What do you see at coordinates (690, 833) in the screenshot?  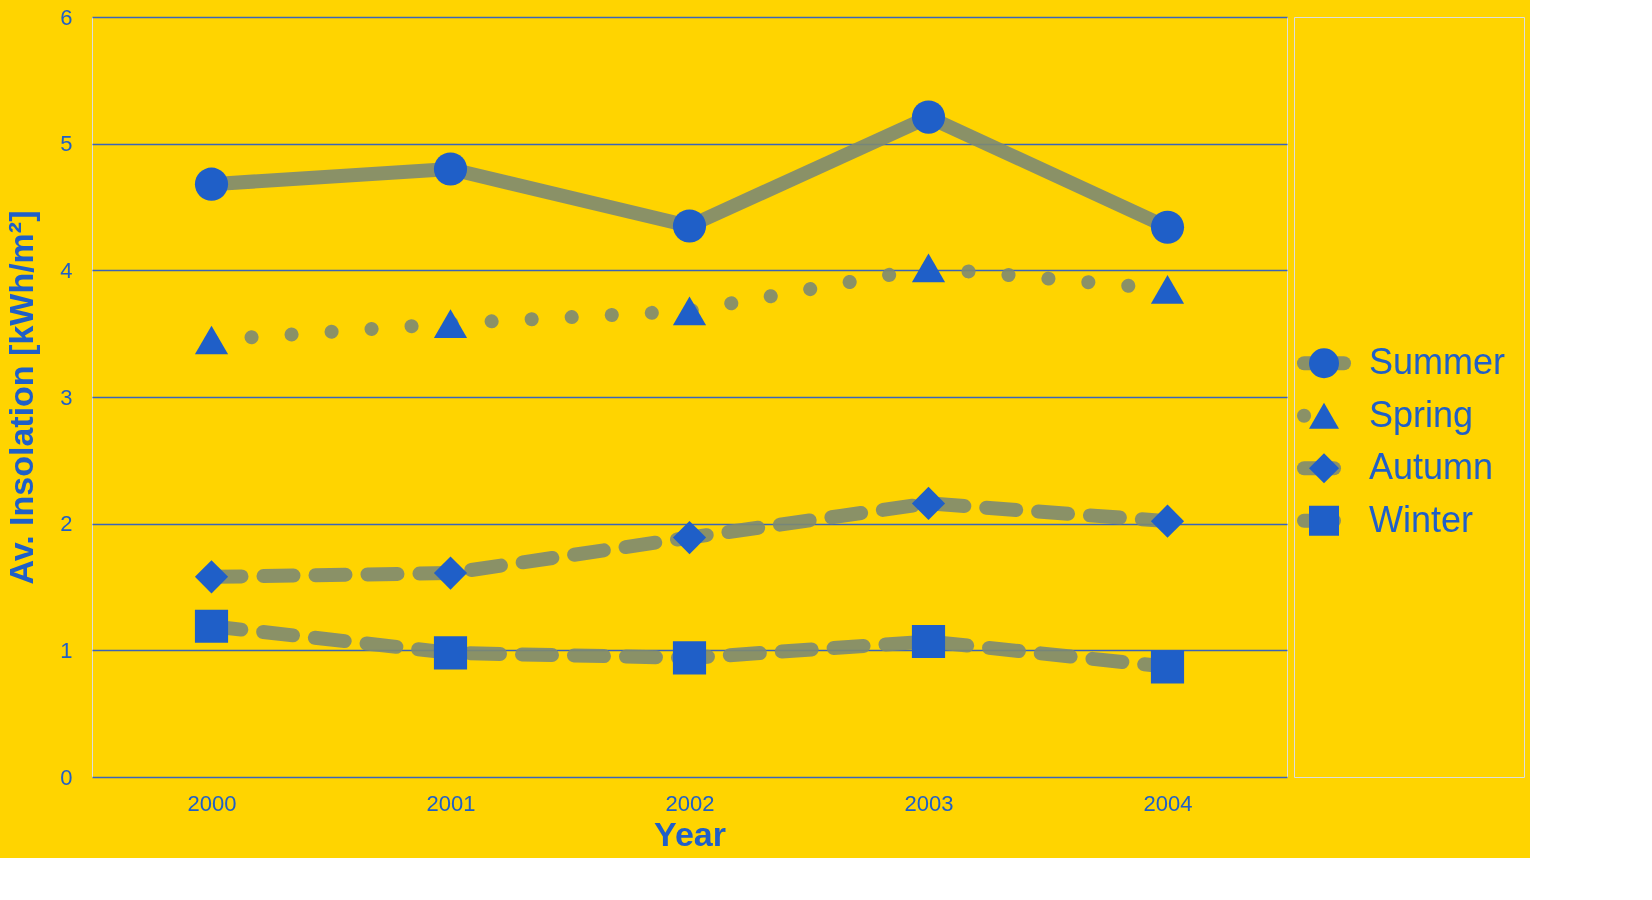 I see `x-axis-title: Year` at bounding box center [690, 833].